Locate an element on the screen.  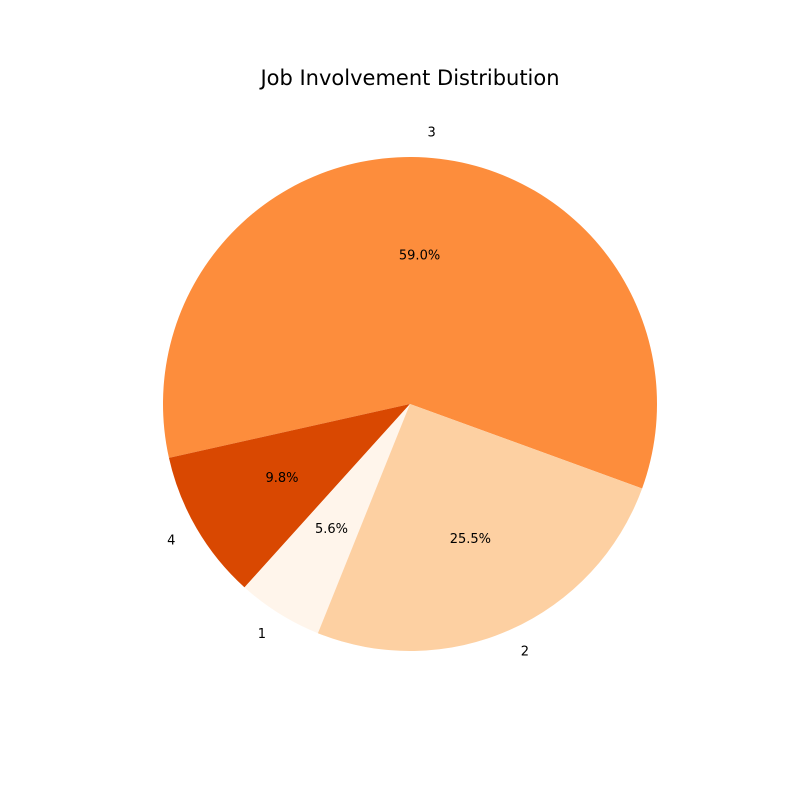
category-label-3: 3 is located at coordinates (432, 132).